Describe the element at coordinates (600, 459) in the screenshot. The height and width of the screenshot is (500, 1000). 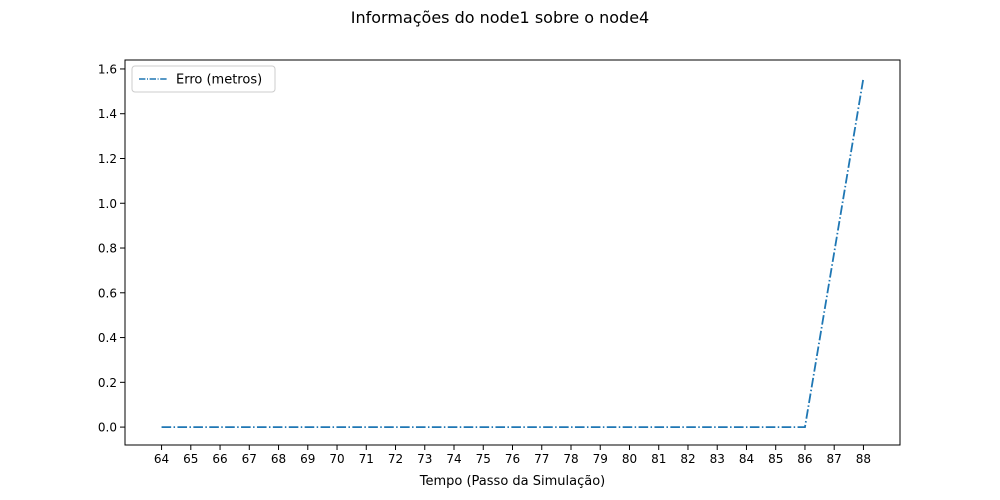
I see `x-tick-label: 79` at that location.